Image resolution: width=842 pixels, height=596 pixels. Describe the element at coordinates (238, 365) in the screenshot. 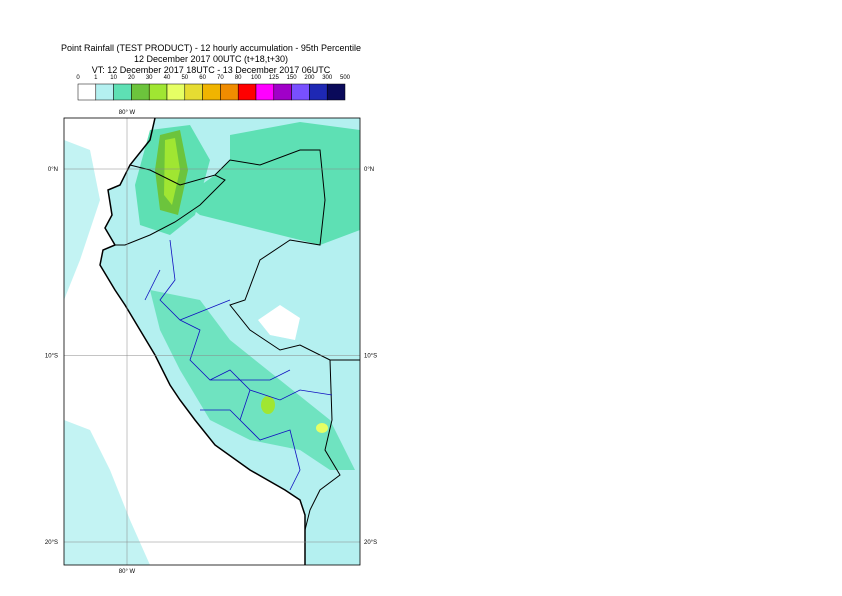

I see `region-border` at that location.